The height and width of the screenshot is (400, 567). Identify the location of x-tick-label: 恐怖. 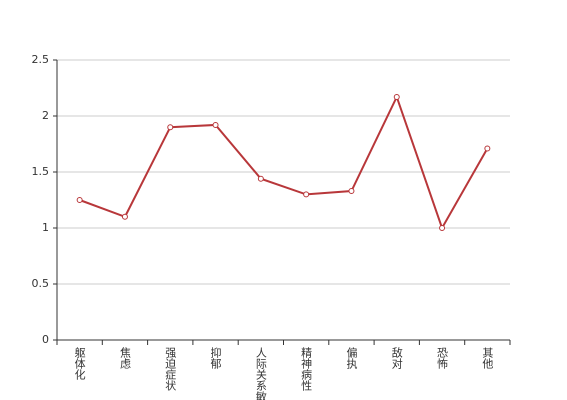
(442, 358).